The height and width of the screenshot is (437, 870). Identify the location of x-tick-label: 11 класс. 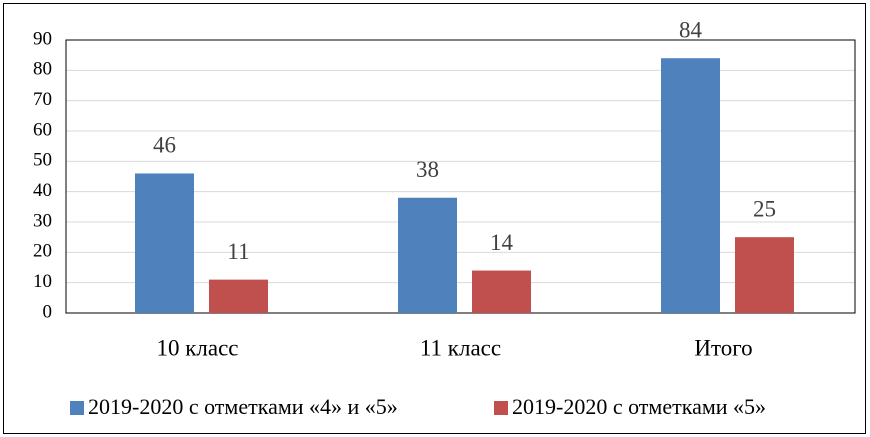
(460, 347).